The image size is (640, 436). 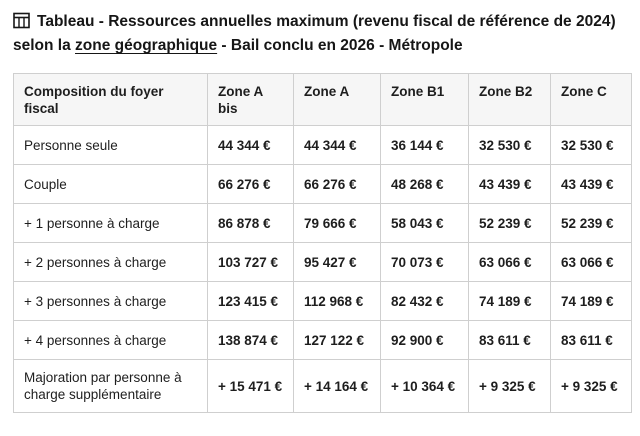 I want to click on caption-suffix: - Bail conclu en 2026 - Métropole, so click(x=340, y=45).